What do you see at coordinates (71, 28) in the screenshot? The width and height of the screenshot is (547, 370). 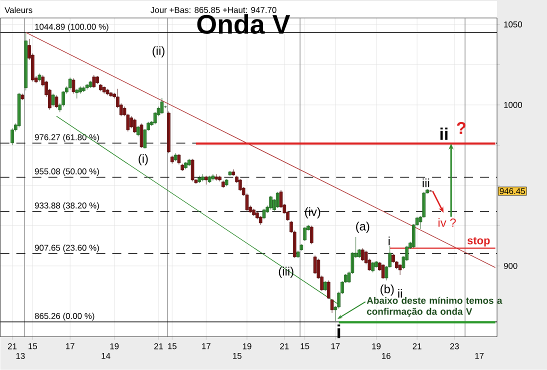 I see `ref-line-label: 1044.89 (100.00 %)` at bounding box center [71, 28].